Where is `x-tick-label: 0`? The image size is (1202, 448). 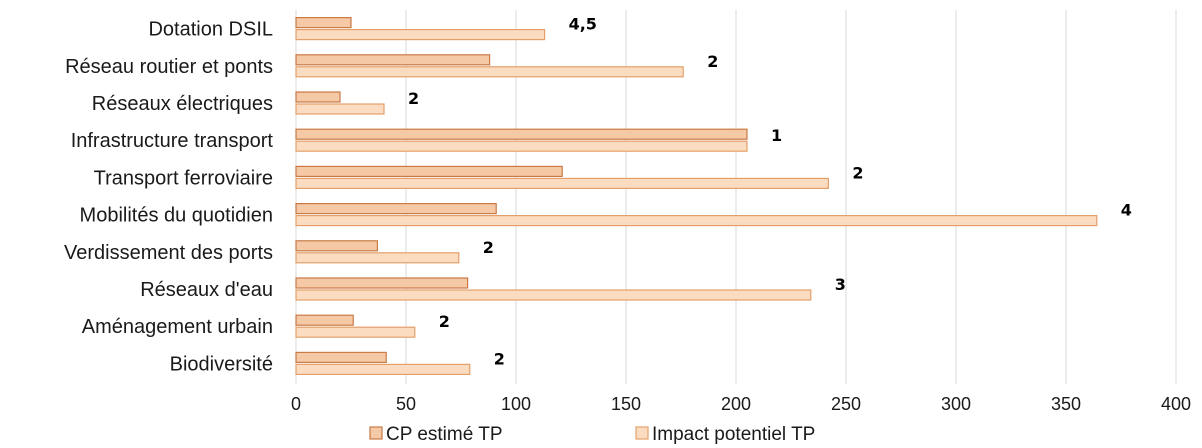 x-tick-label: 0 is located at coordinates (296, 404).